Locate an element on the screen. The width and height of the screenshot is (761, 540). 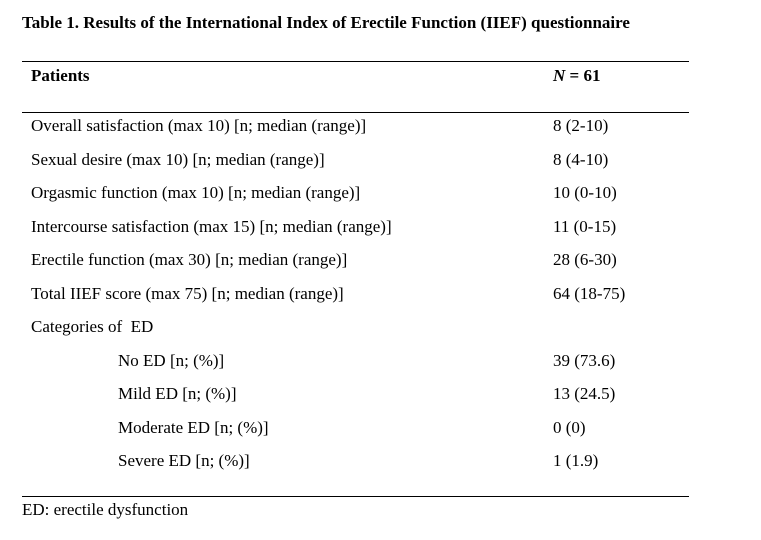
table-row-moderate-ed: Moderate ED [n; (%)] 0 (0) is located at coordinates (380, 435).